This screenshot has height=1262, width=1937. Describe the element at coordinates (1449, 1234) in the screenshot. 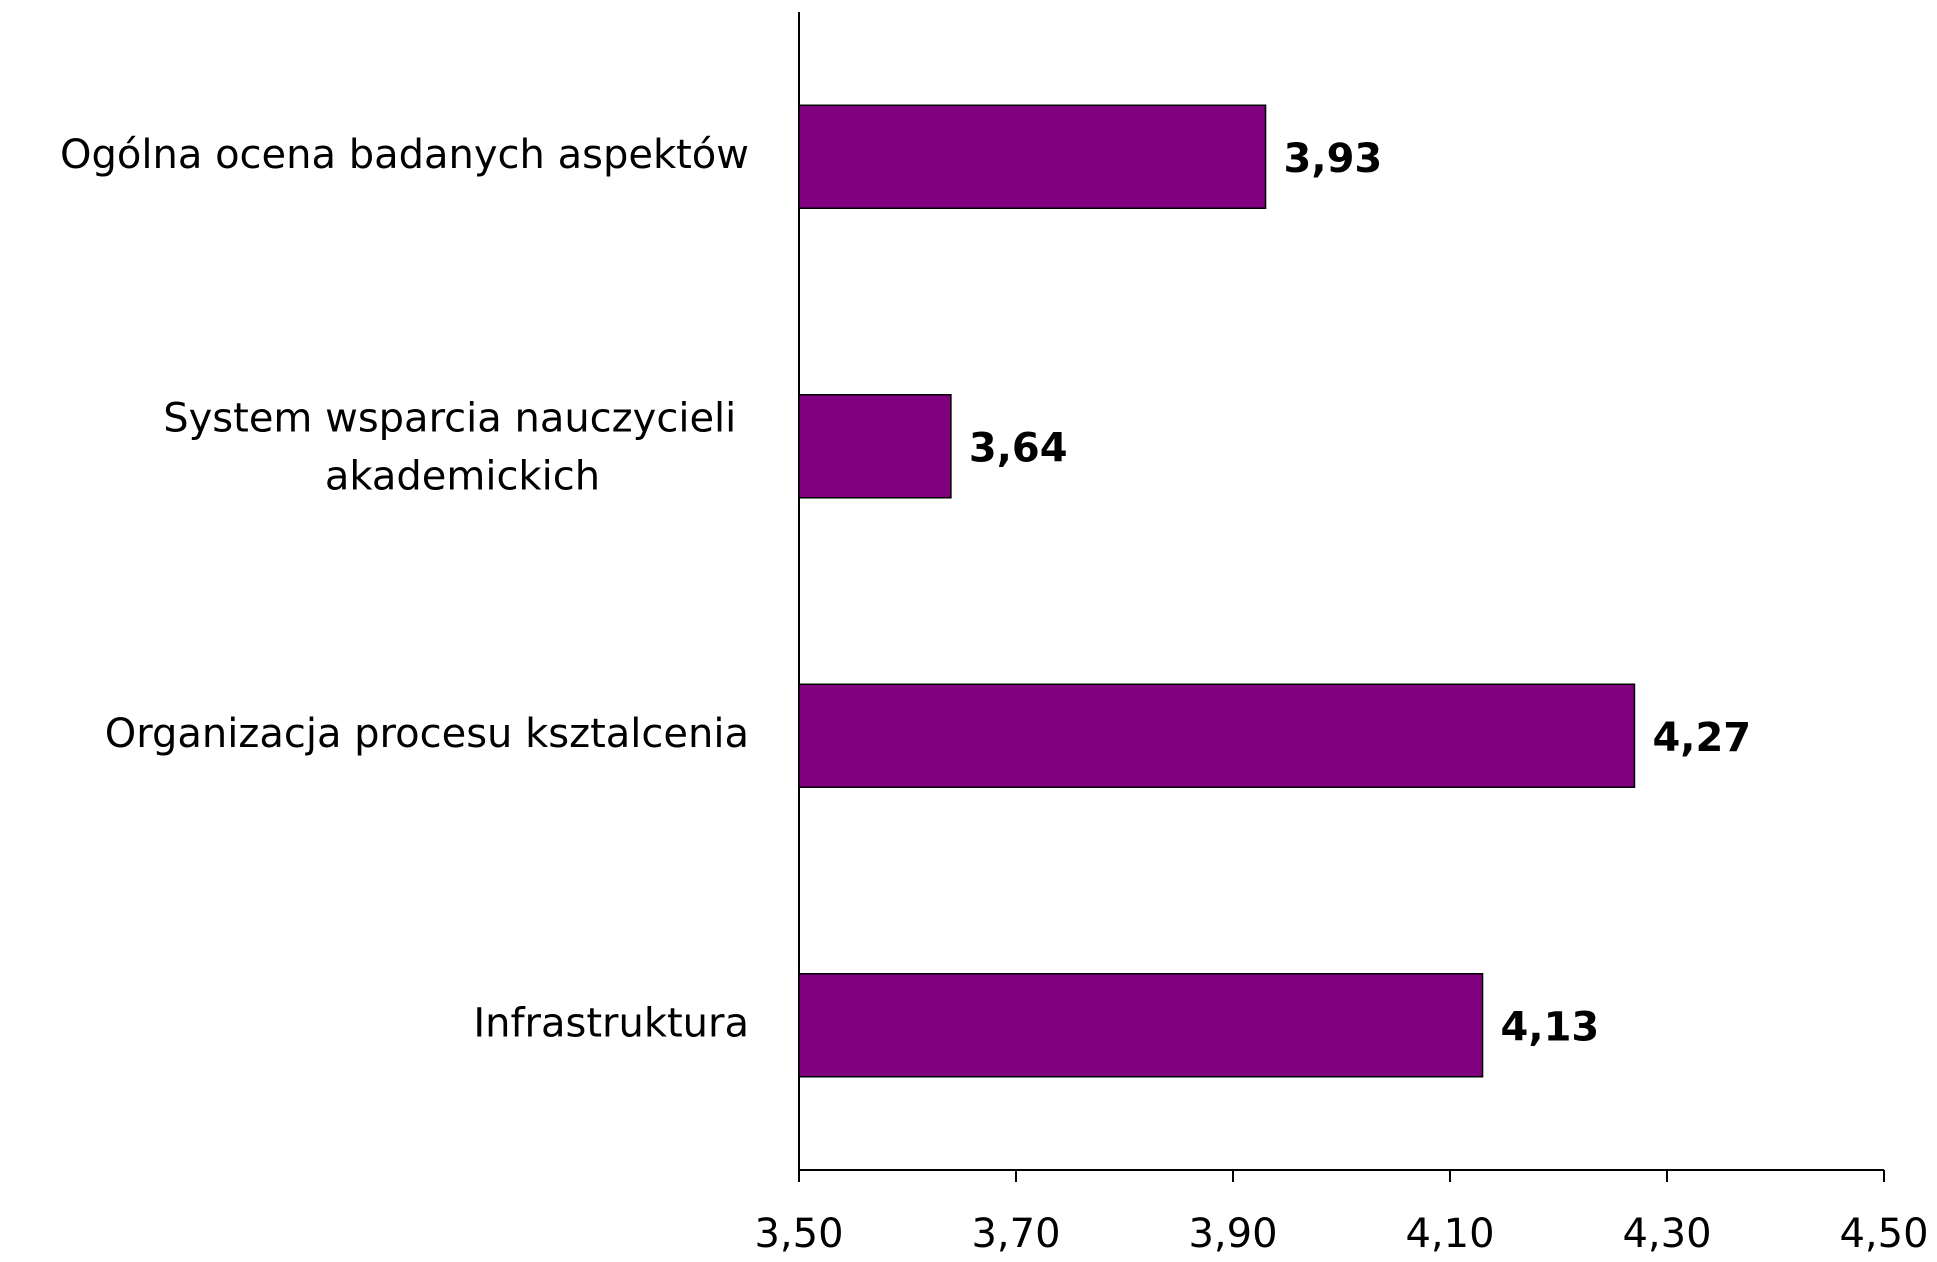

I see `x-tick-label: 4,10` at that location.